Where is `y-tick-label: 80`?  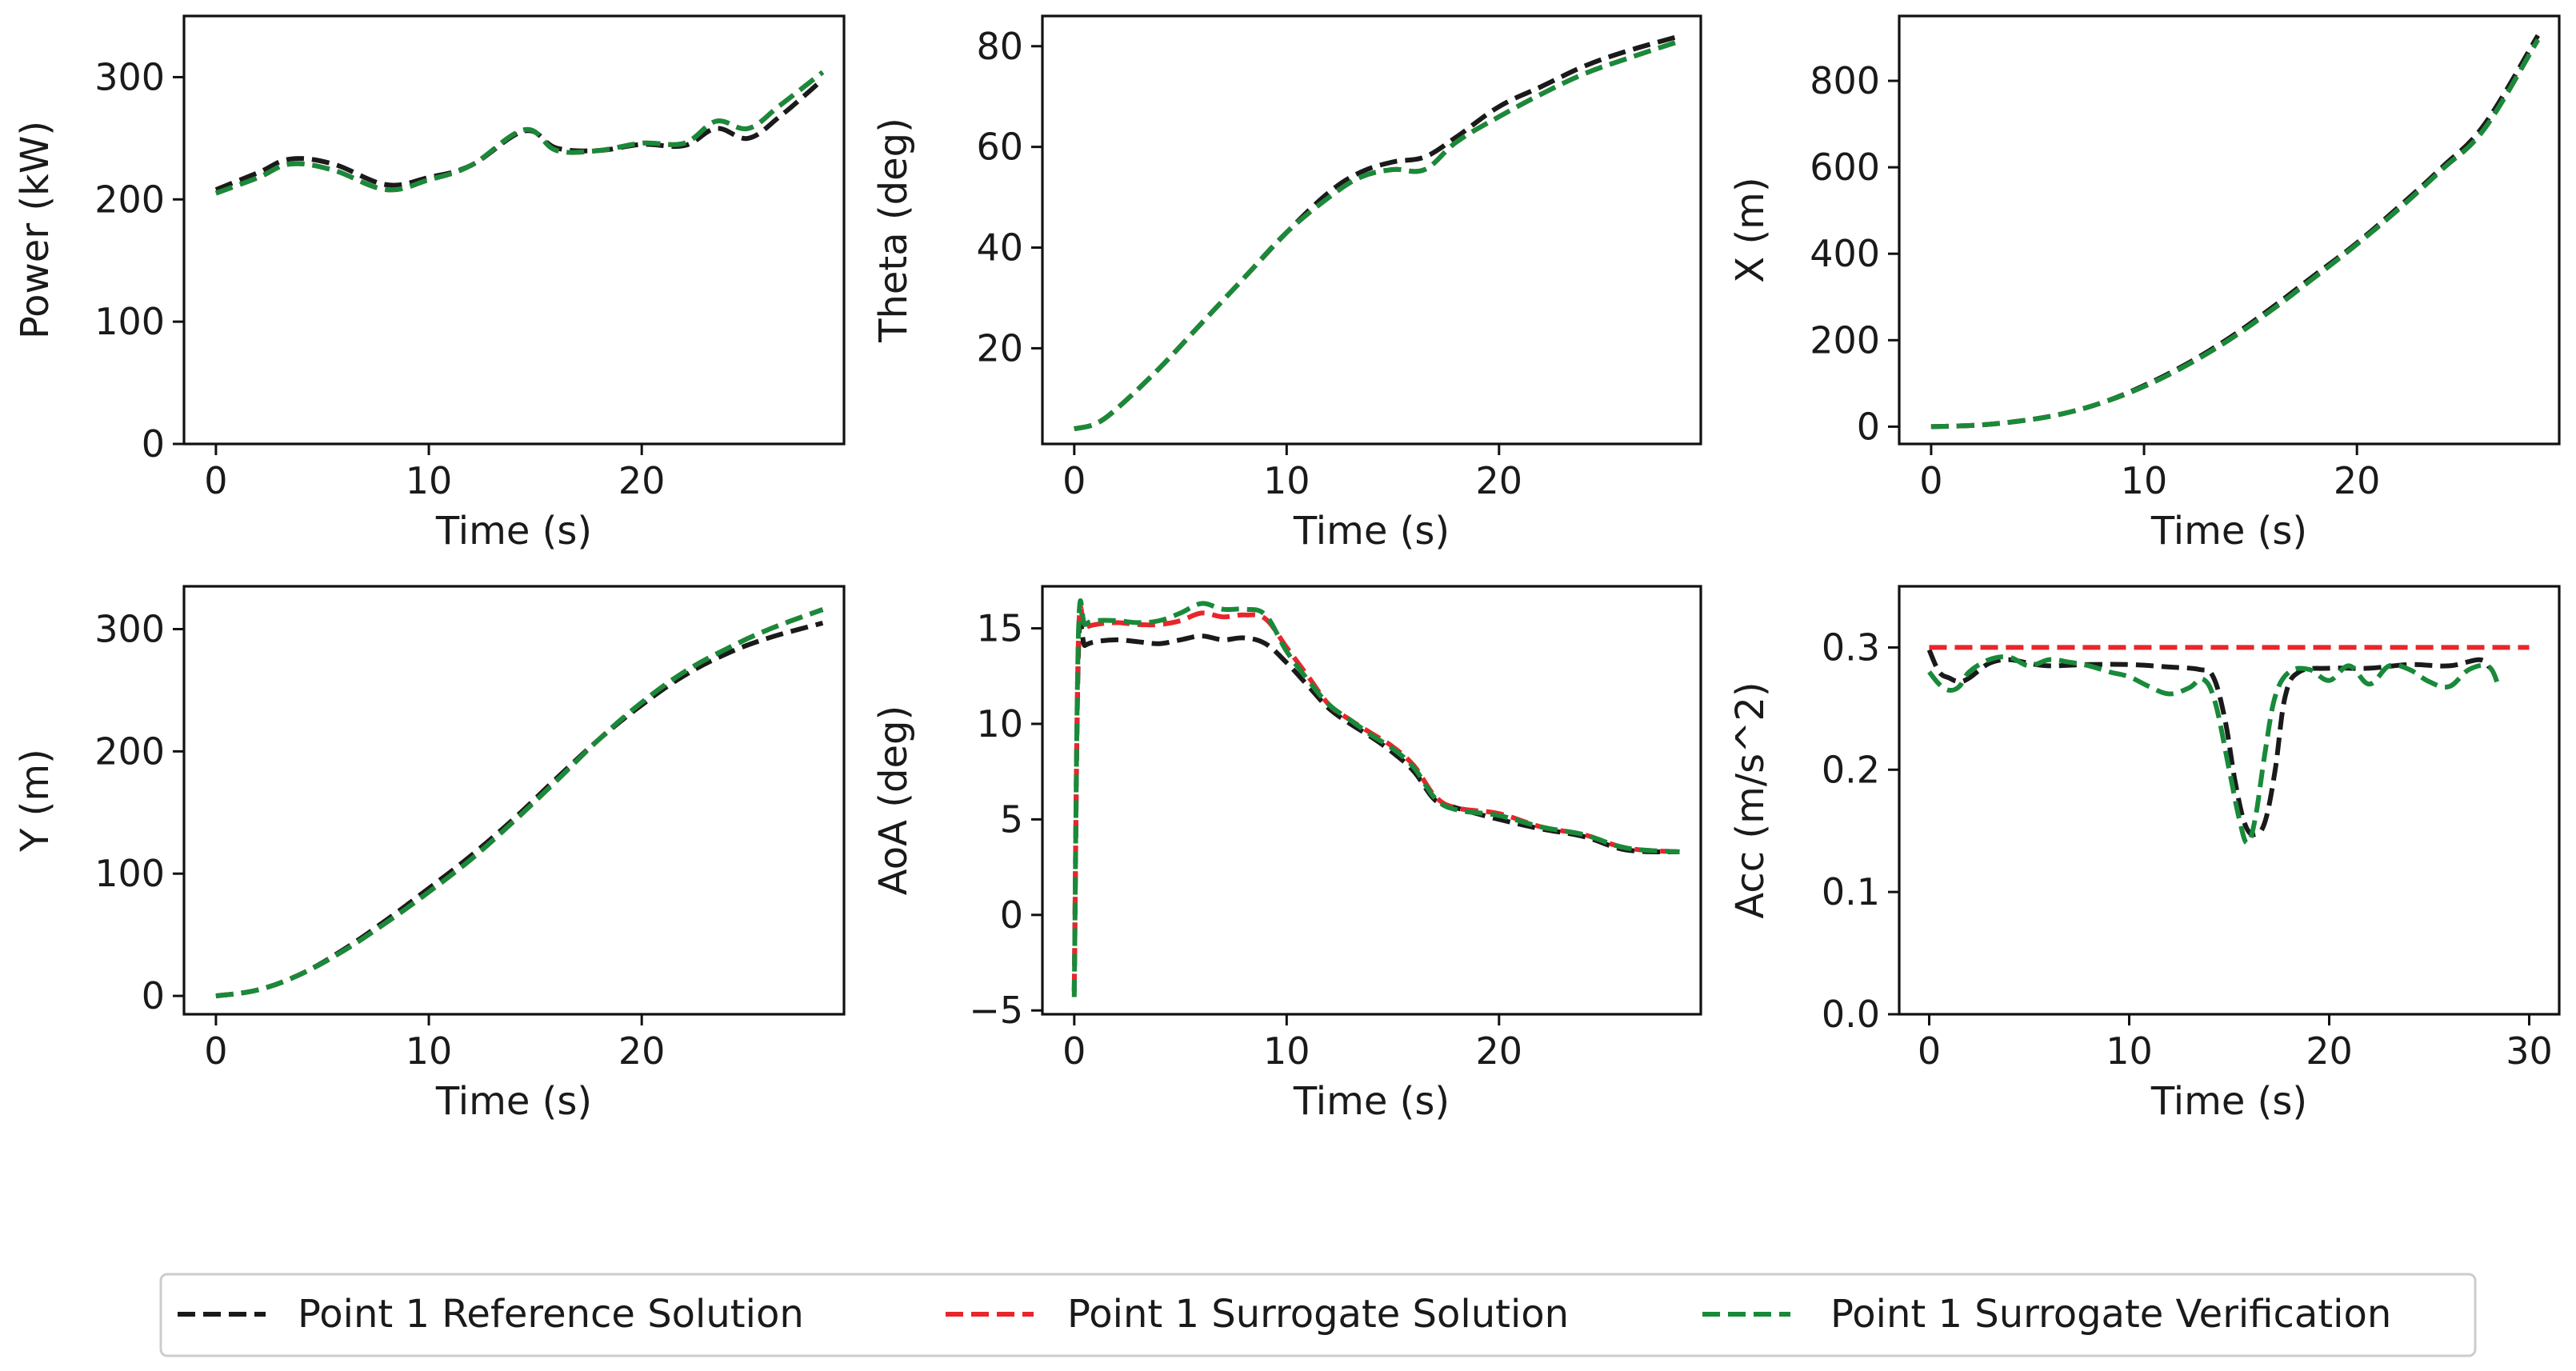 y-tick-label: 80 is located at coordinates (999, 46).